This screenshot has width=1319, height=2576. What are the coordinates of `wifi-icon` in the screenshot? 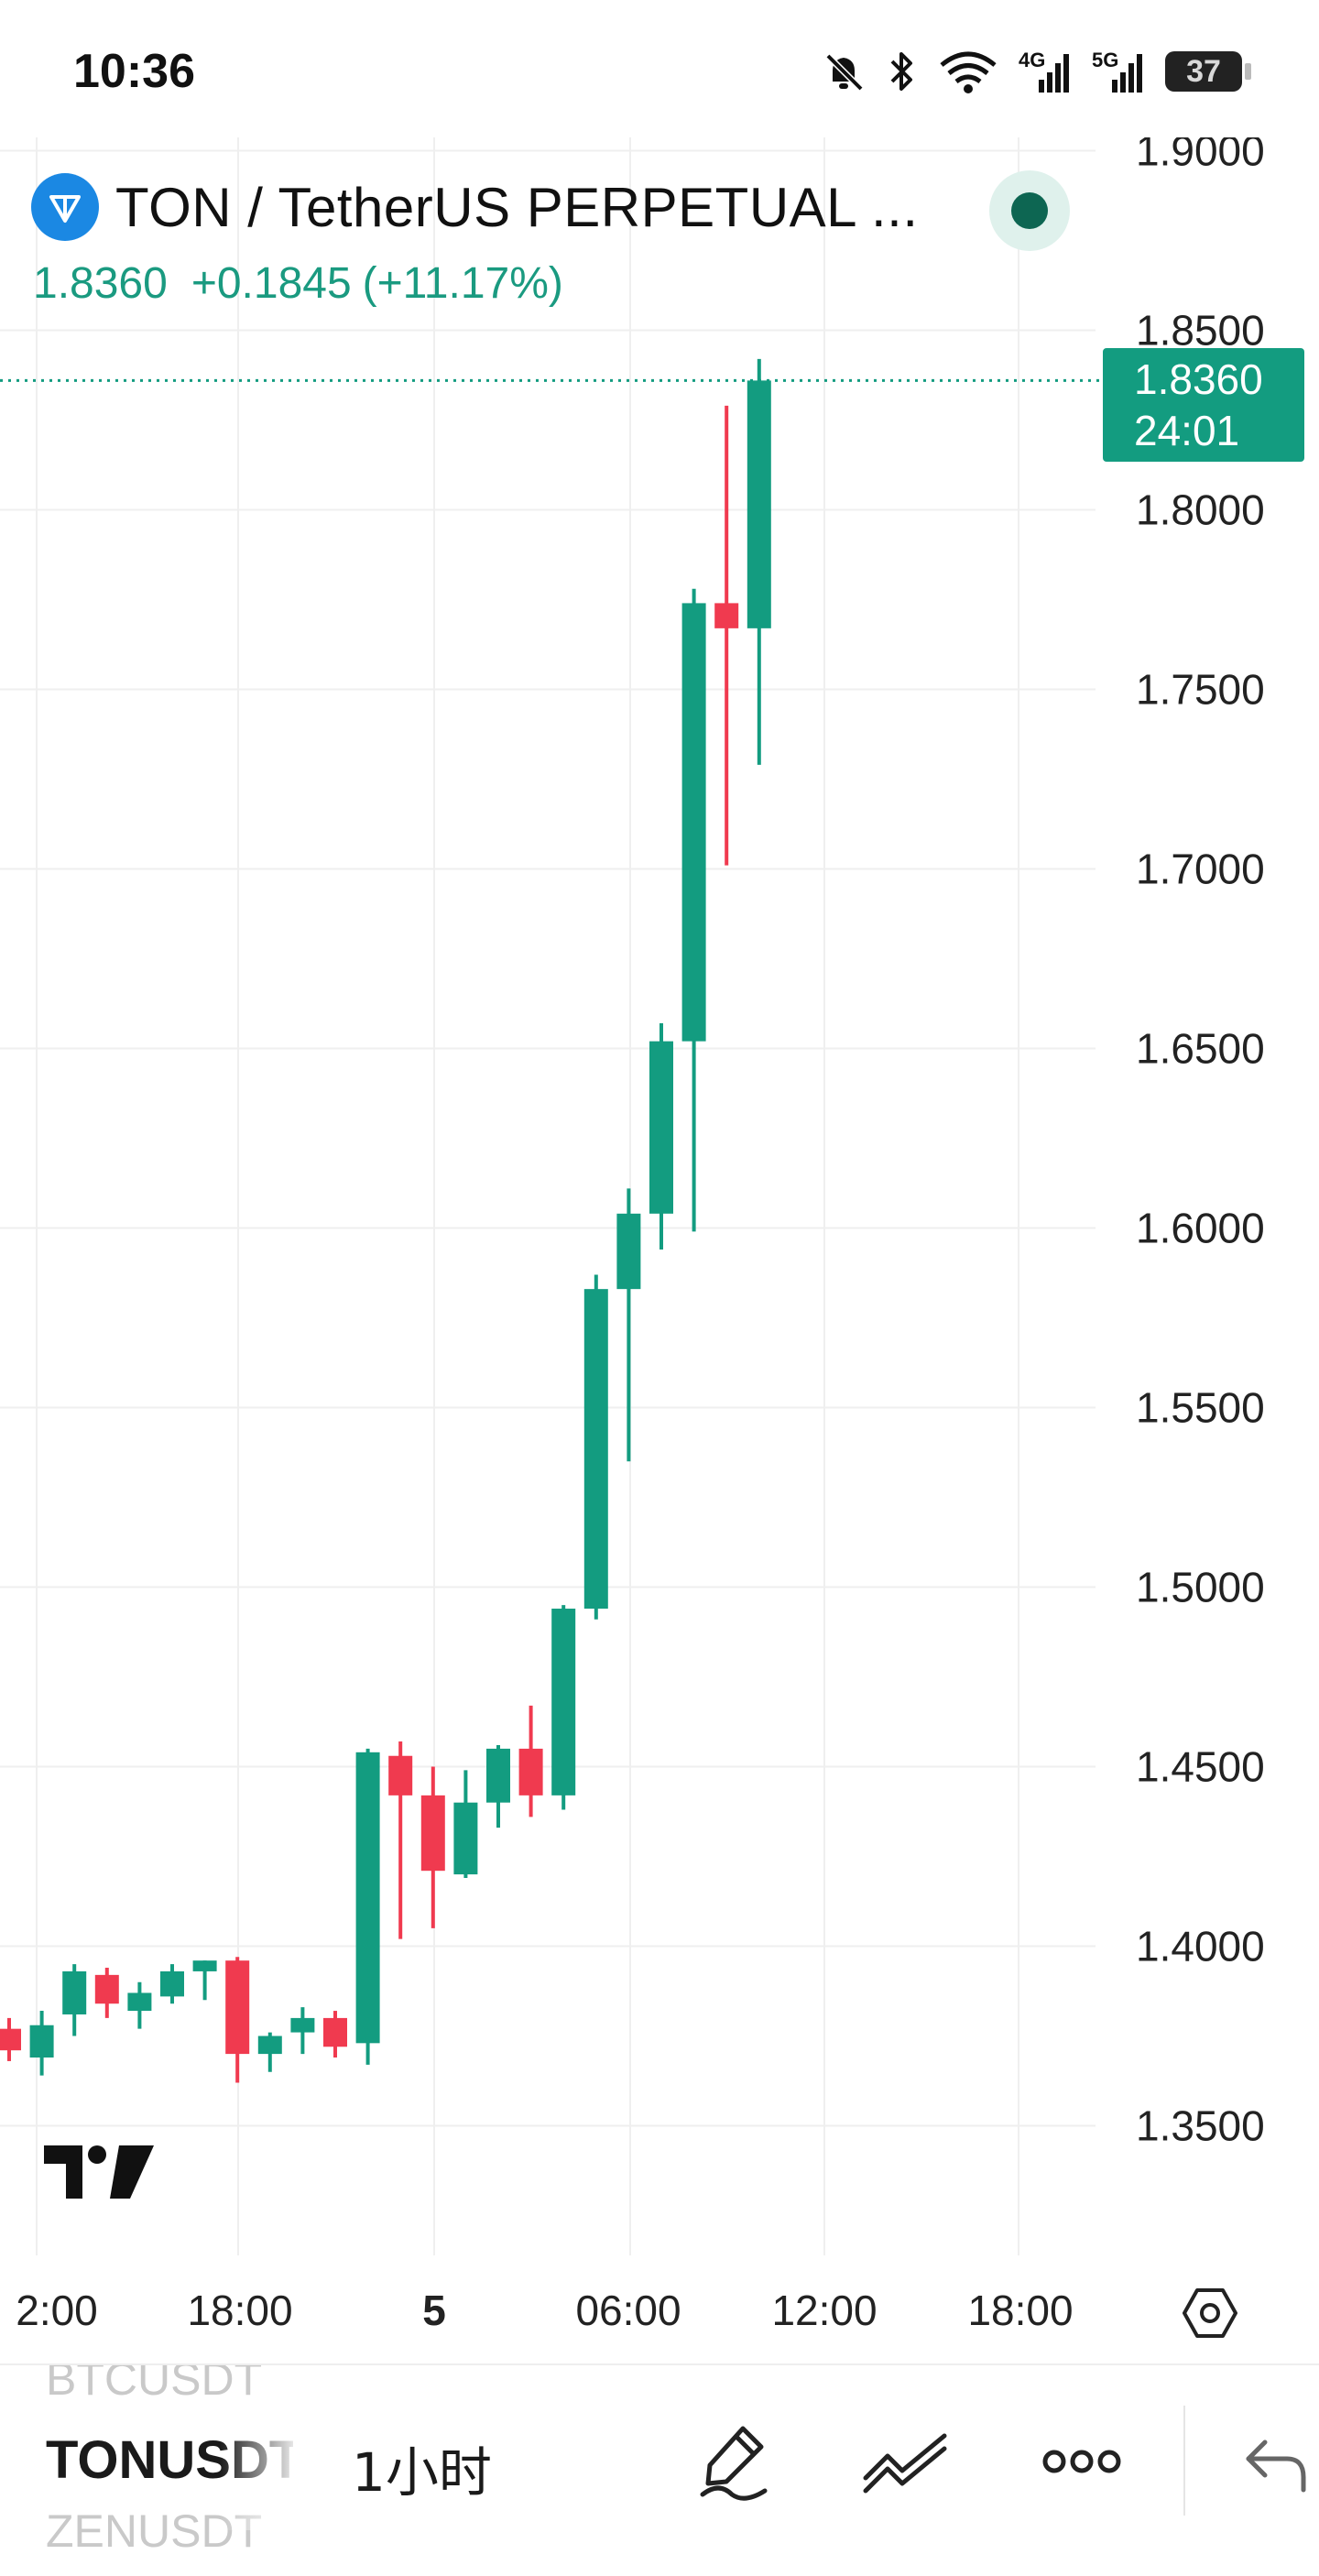 It's located at (969, 72).